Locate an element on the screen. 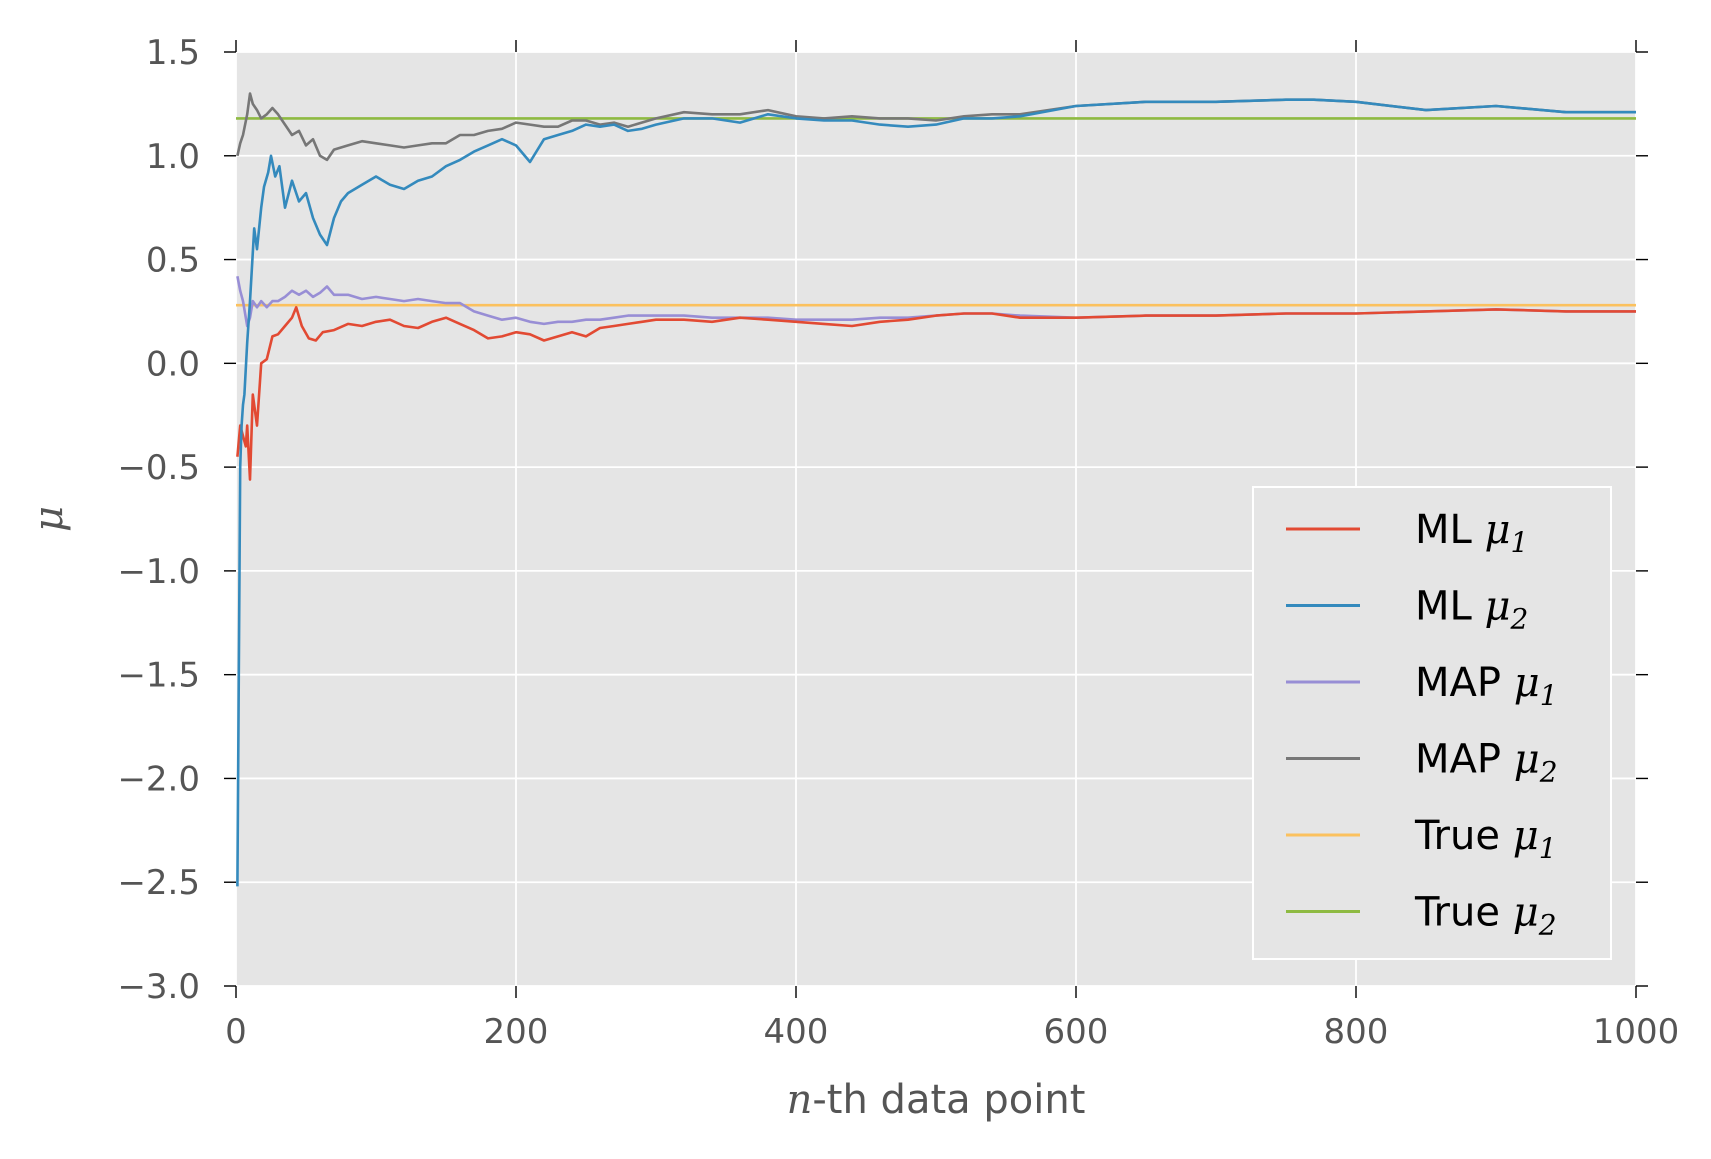  x-tick-label: 600 is located at coordinates (1076, 1032).